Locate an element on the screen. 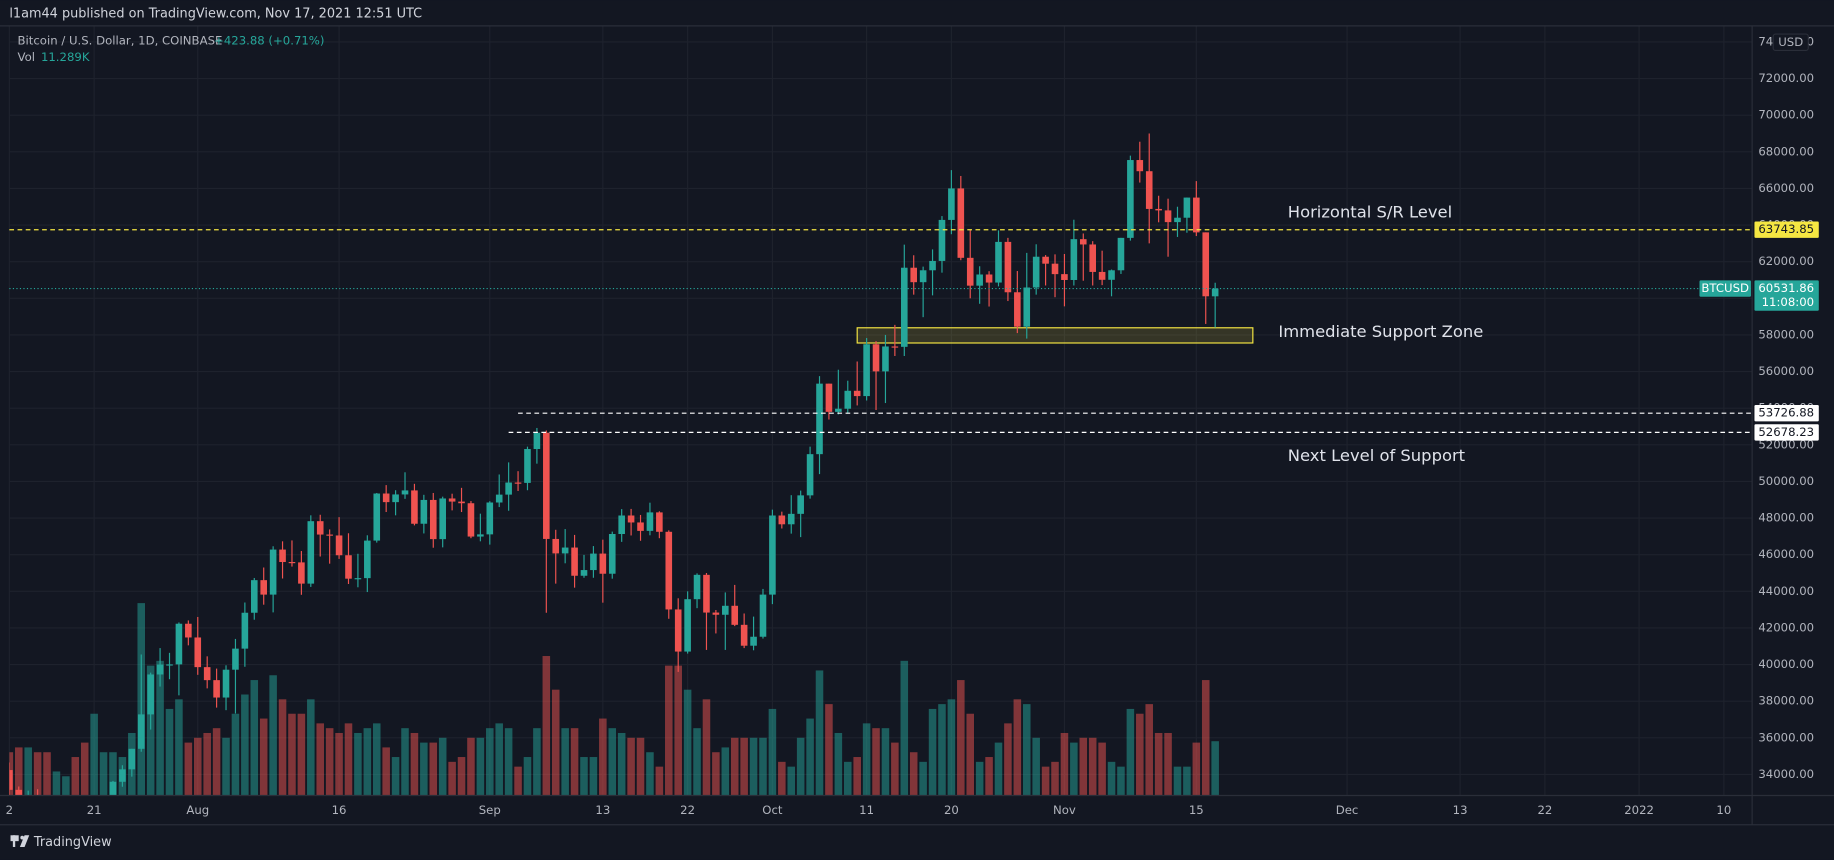 This screenshot has height=860, width=1834. level-badge is located at coordinates (1786, 229).